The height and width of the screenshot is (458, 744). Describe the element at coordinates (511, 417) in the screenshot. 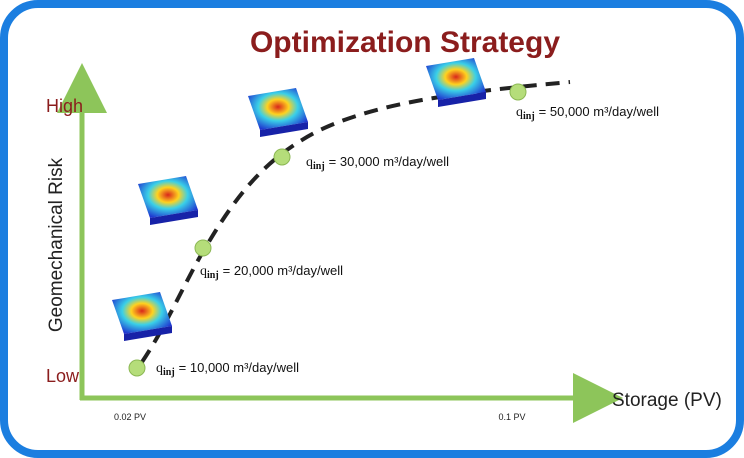

I see `x-tick-label: 0.1 PV` at that location.